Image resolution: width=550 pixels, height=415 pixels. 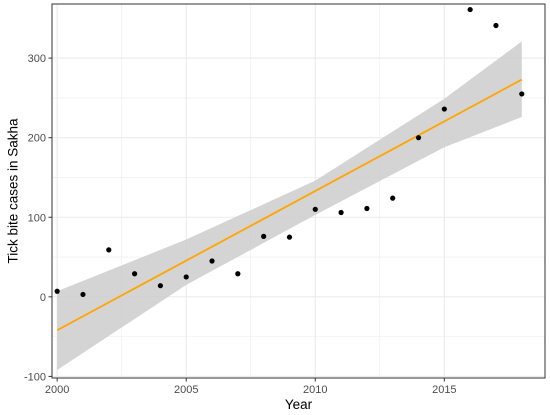 I want to click on x-tick-label: 2005, so click(x=186, y=390).